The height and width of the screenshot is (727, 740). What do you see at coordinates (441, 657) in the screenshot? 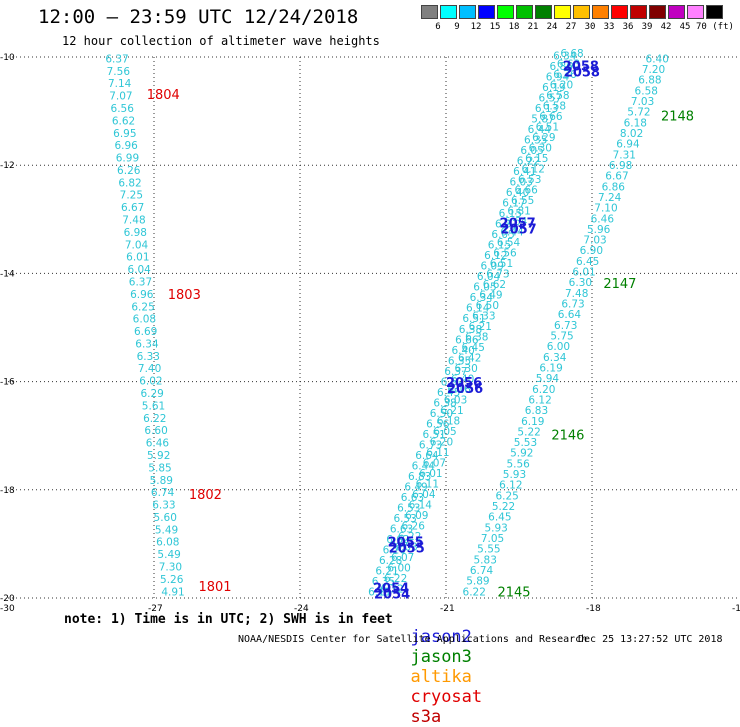
I see `sat-jason3: jason3` at bounding box center [441, 657].